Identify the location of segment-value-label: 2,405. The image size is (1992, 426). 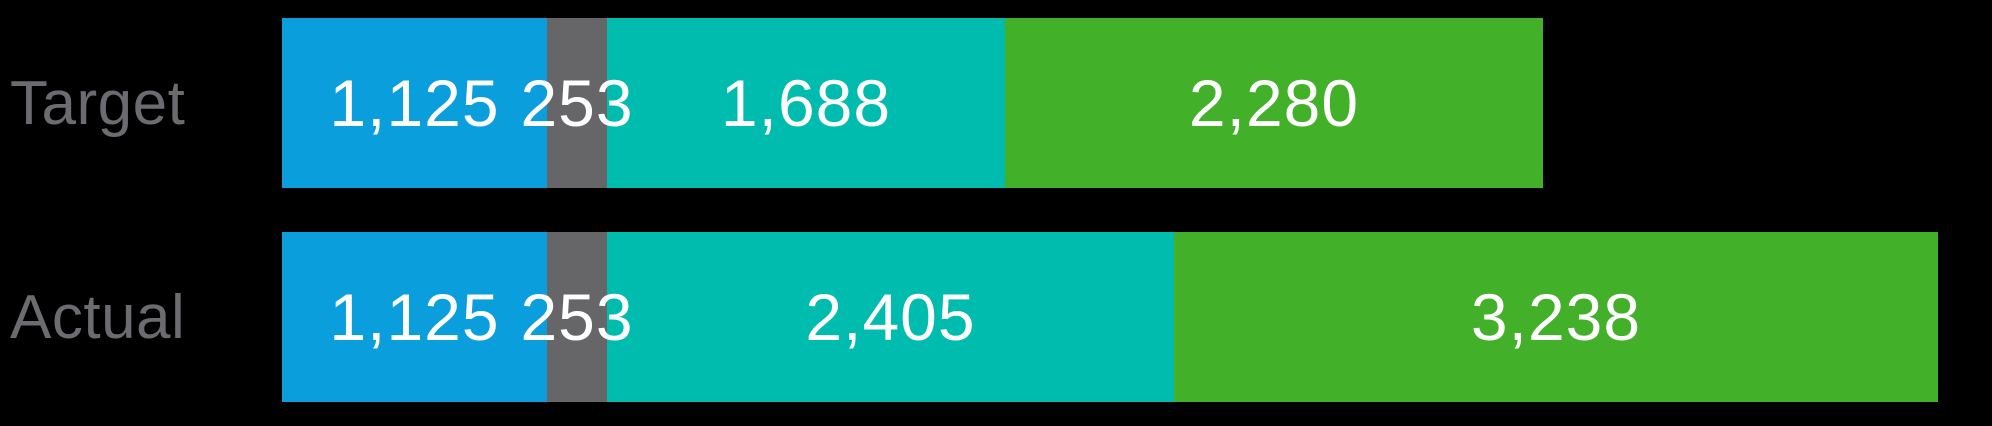
(890, 317).